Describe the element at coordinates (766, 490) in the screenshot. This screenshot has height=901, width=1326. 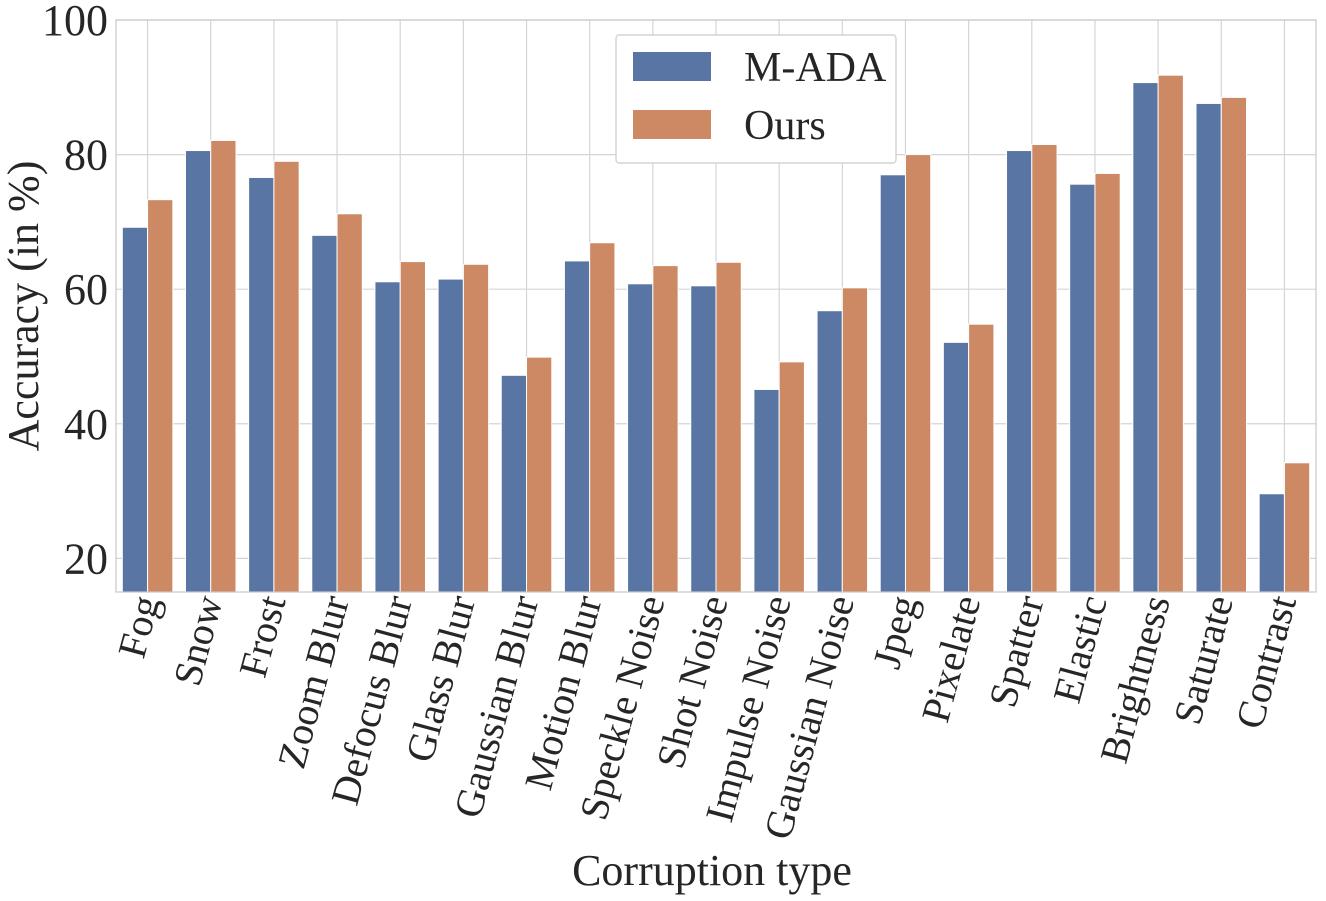
I see `bar-m-ada-impulse-noise` at that location.